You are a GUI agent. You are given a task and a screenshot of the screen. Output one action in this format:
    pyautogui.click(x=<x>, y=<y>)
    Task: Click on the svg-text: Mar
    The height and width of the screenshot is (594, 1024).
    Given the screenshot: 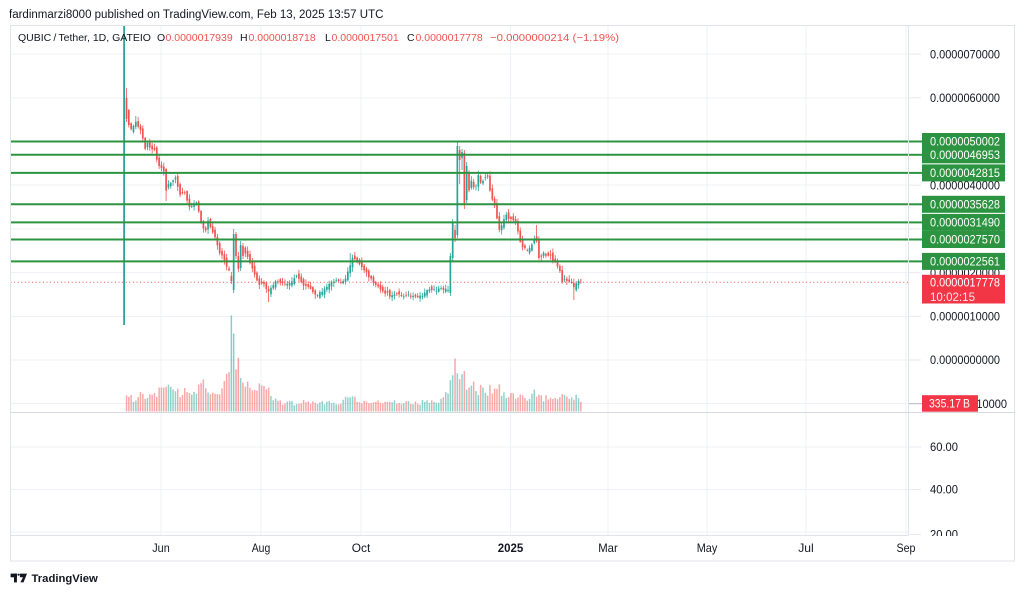 What is the action you would take?
    pyautogui.click(x=608, y=548)
    